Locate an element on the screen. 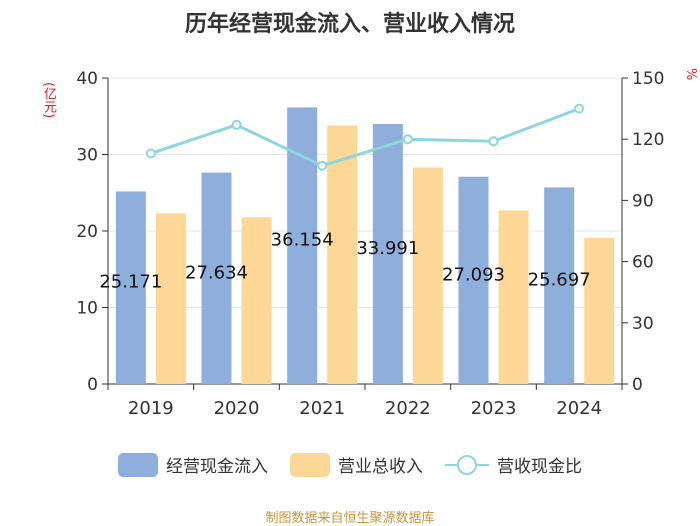  bar-cash-inflow-2022 is located at coordinates (387, 254).